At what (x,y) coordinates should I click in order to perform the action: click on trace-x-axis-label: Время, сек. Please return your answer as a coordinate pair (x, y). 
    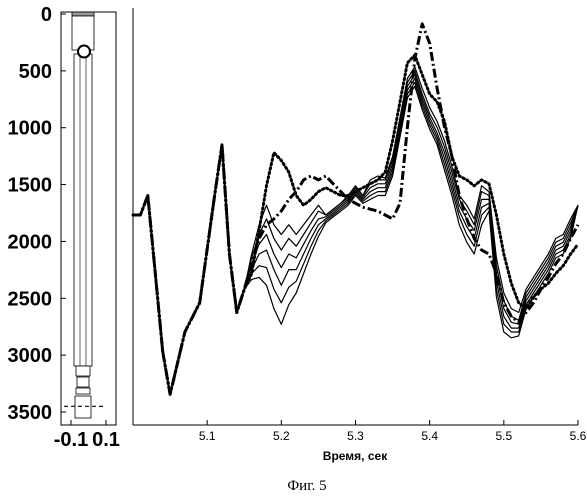
    Looking at the image, I should click on (355, 456).